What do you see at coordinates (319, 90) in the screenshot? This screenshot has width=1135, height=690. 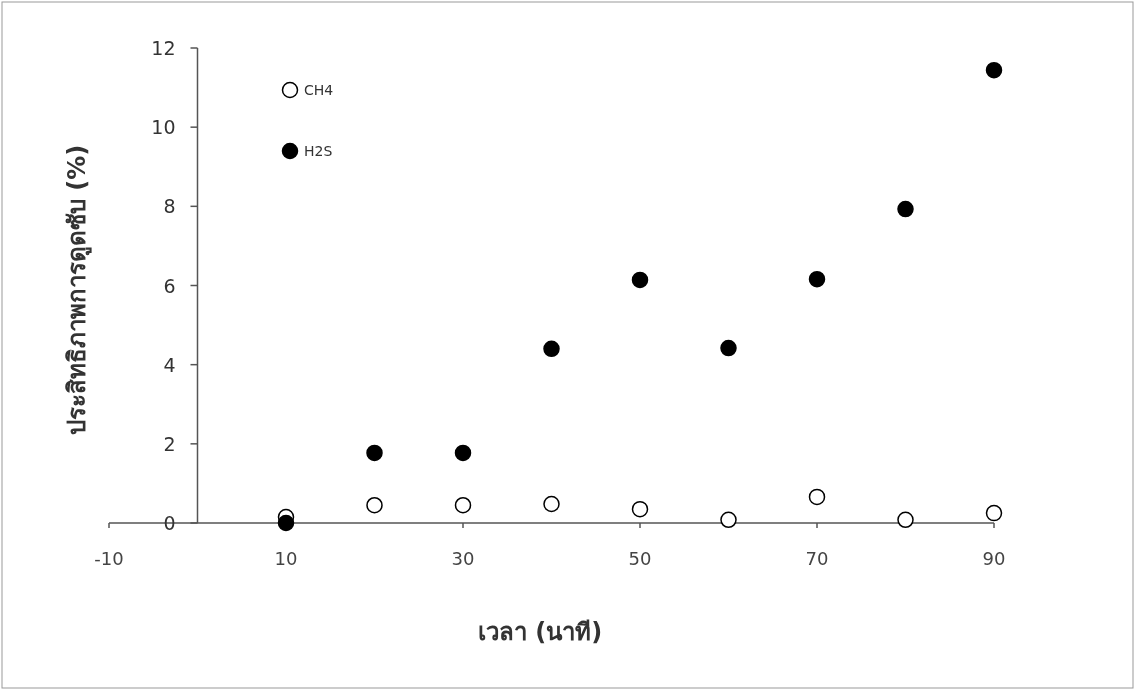 I see `legend-label: CH4` at bounding box center [319, 90].